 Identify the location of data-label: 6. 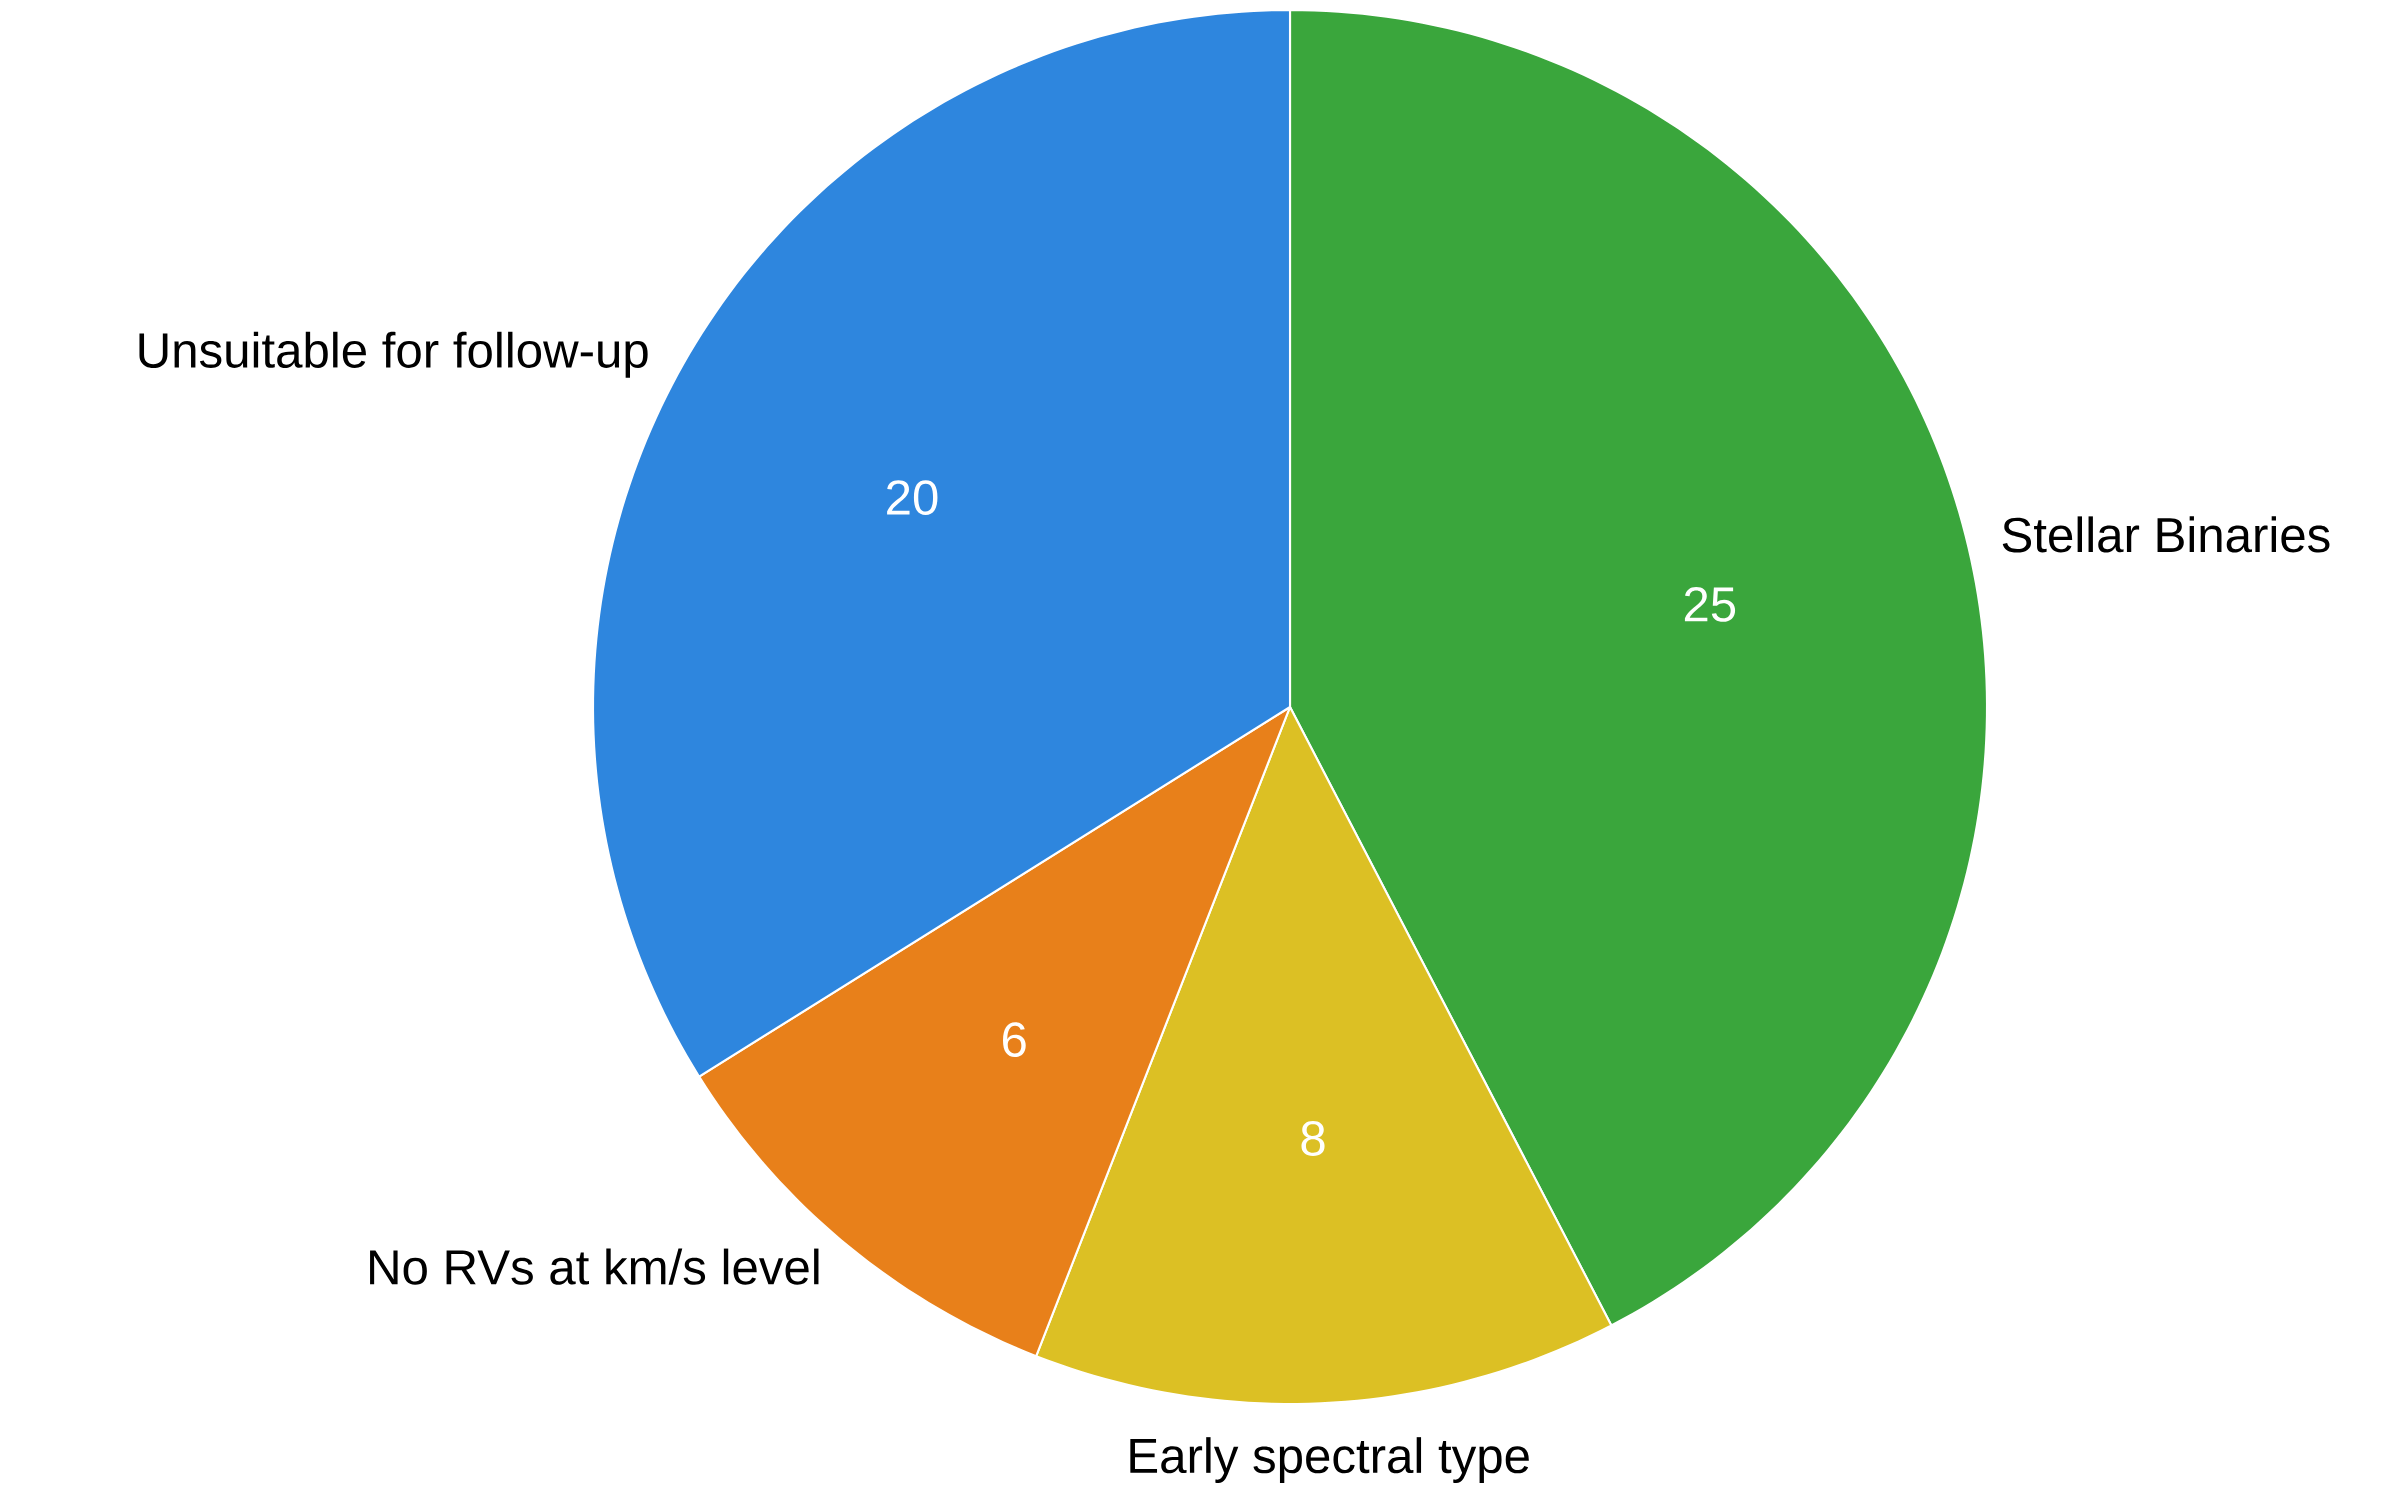
(1014, 1040).